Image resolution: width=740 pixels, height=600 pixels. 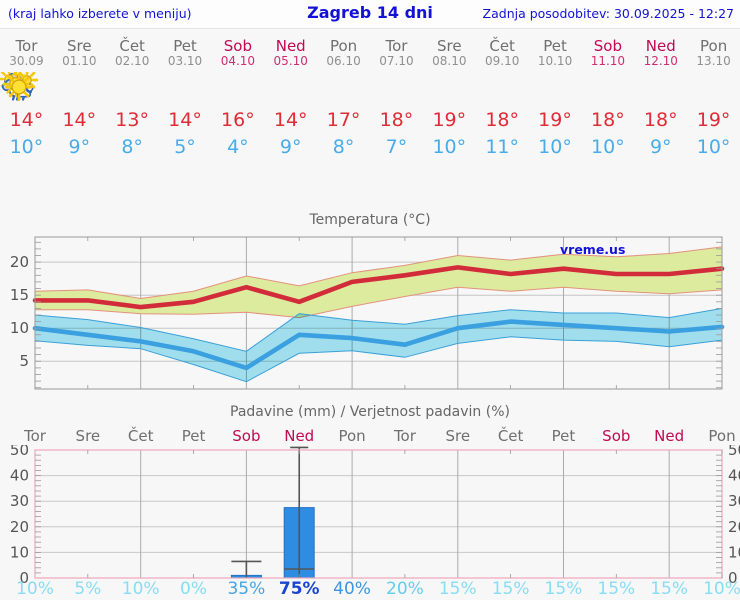 I want to click on day-column: Pet 03.10 14° 5°, so click(x=108, y=95).